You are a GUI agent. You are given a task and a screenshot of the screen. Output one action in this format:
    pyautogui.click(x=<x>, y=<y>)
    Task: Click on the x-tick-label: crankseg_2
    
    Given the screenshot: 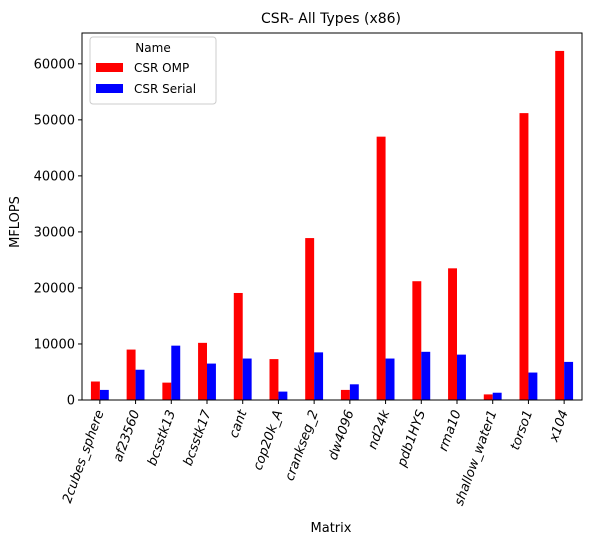 What is the action you would take?
    pyautogui.click(x=301, y=445)
    